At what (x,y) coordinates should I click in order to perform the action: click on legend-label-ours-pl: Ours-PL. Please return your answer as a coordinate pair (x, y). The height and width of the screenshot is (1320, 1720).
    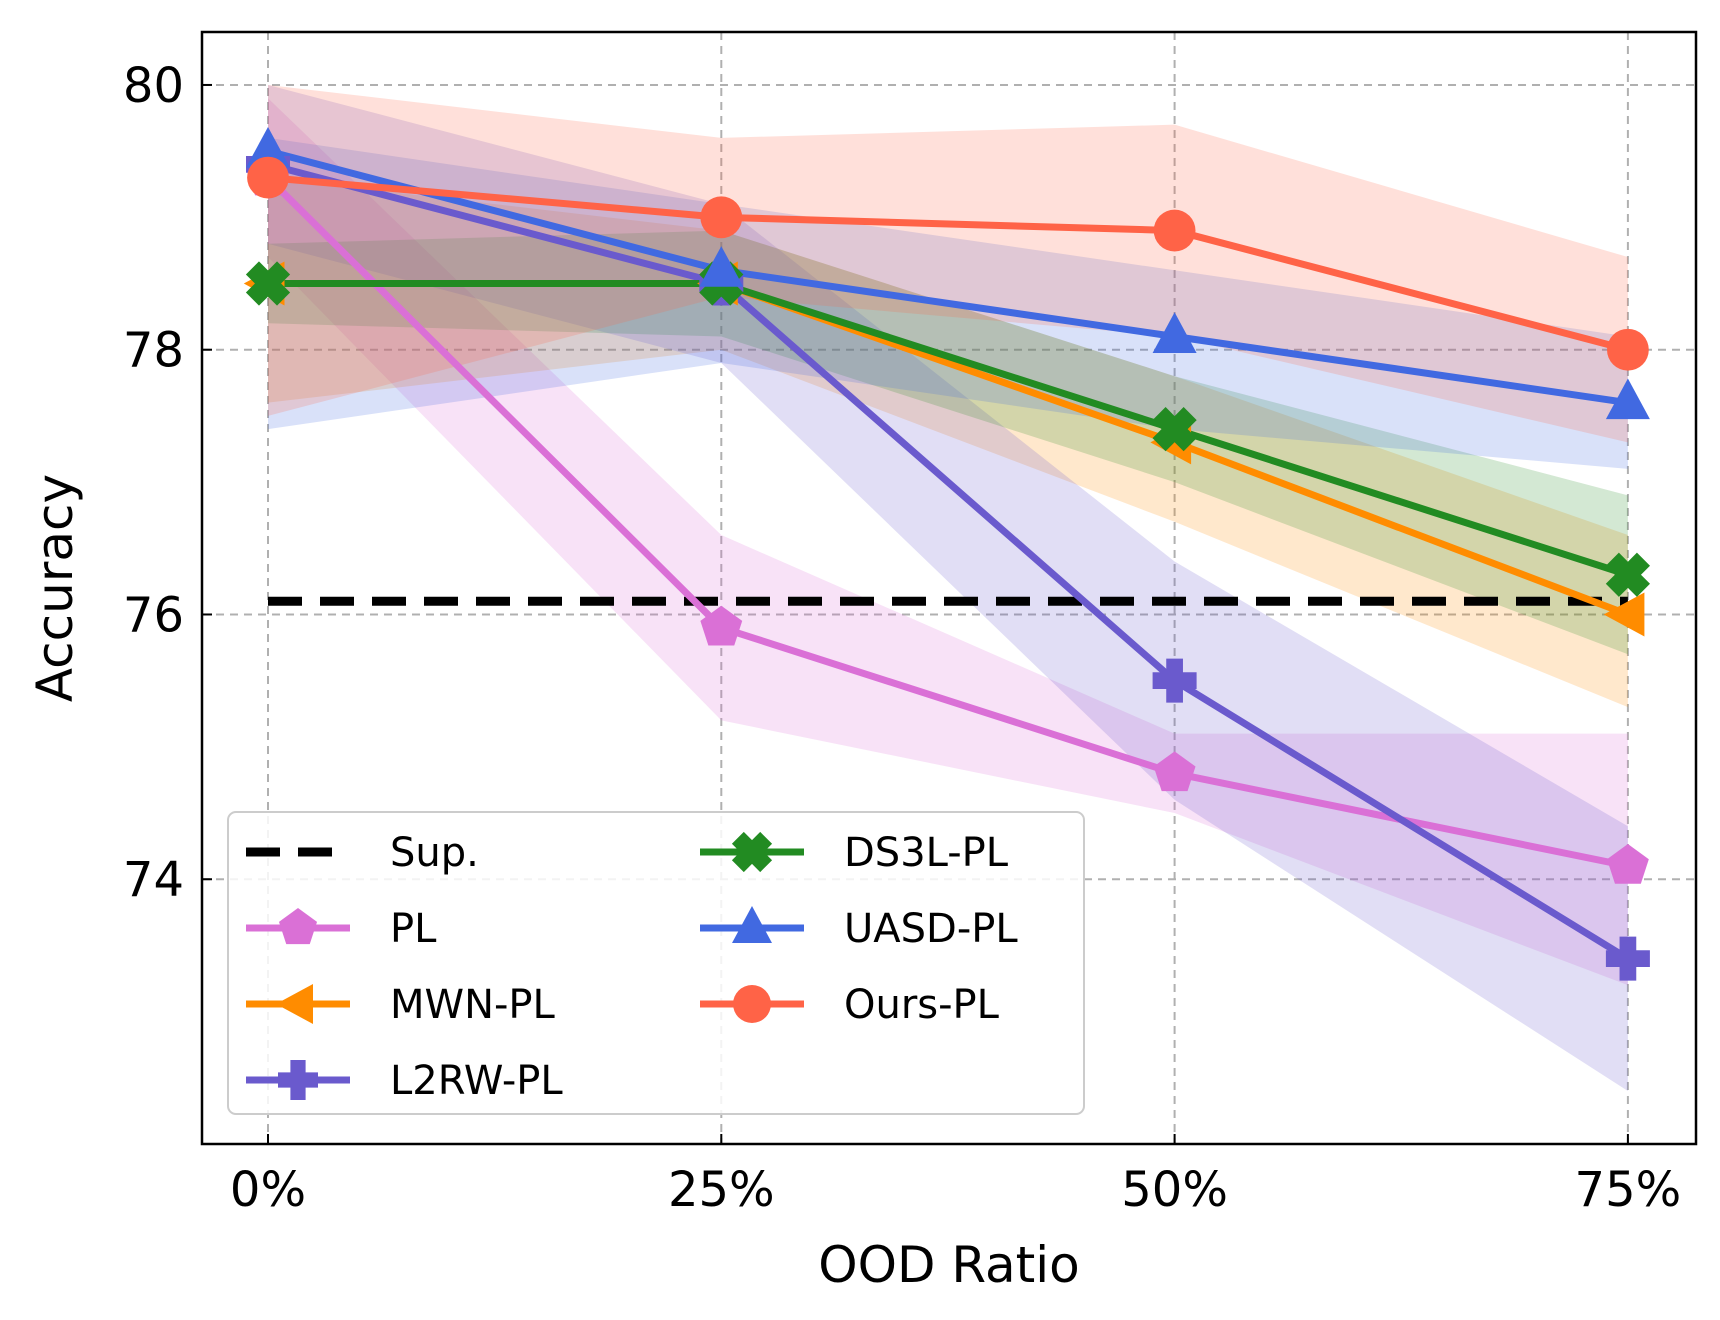
    Looking at the image, I should click on (922, 1005).